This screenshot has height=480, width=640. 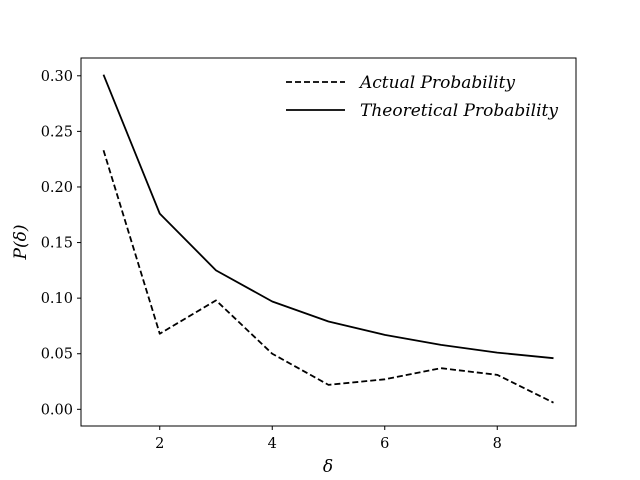 What do you see at coordinates (57, 132) in the screenshot?
I see `y-tick-label: 0.25` at bounding box center [57, 132].